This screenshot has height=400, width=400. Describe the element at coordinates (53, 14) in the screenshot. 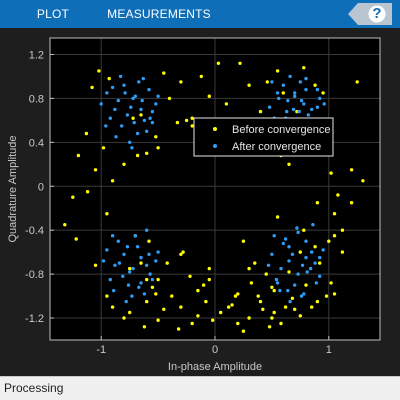

I see `tab-plot: PLOT` at that location.